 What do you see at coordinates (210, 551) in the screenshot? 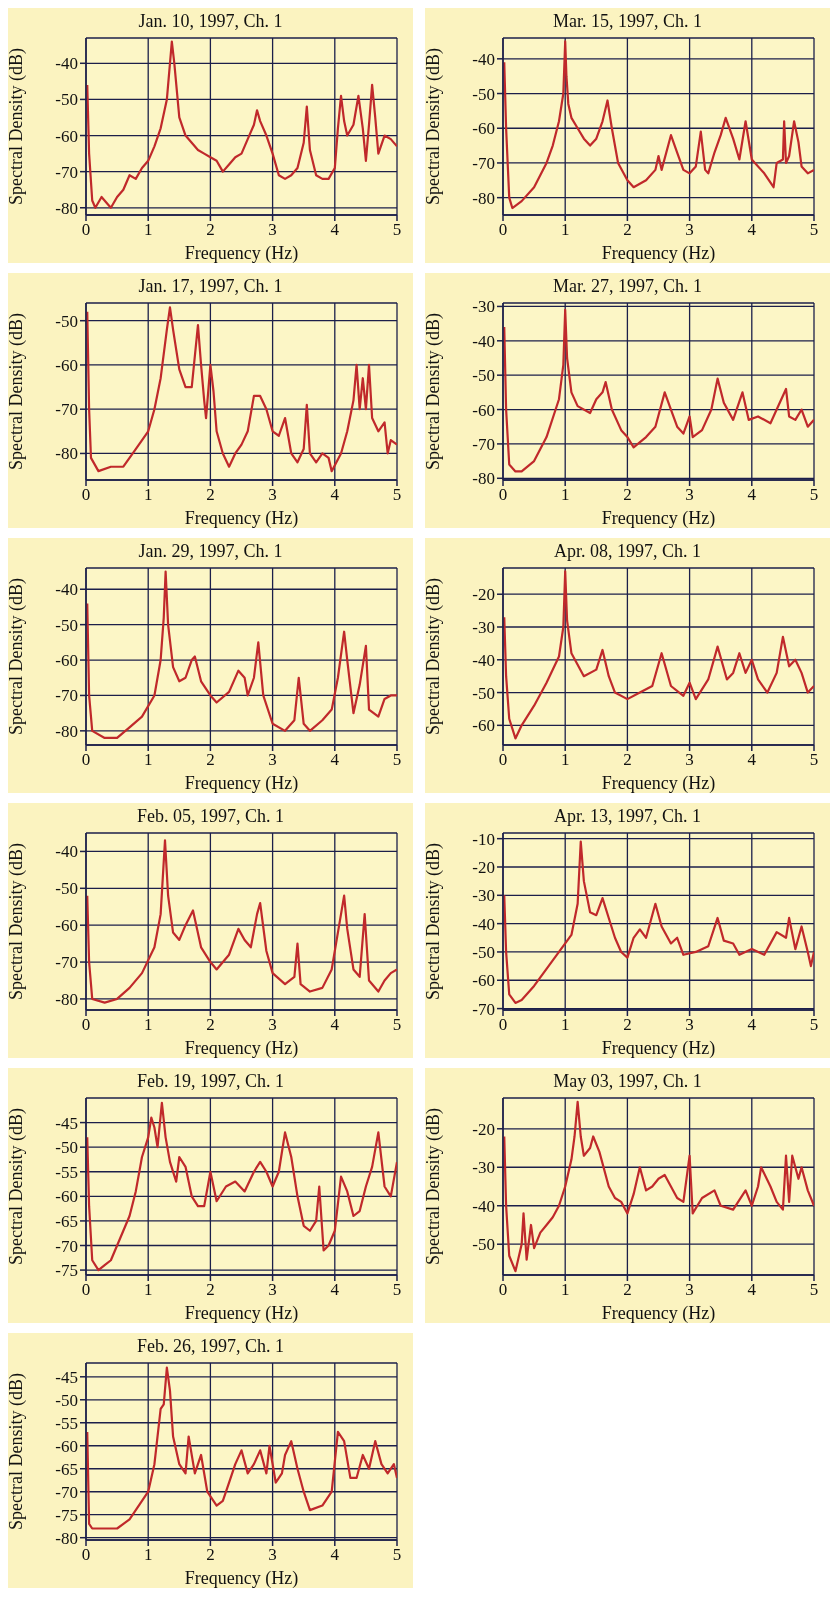
I see `chart-title: Jan. 29, 1997, Ch. 1` at bounding box center [210, 551].